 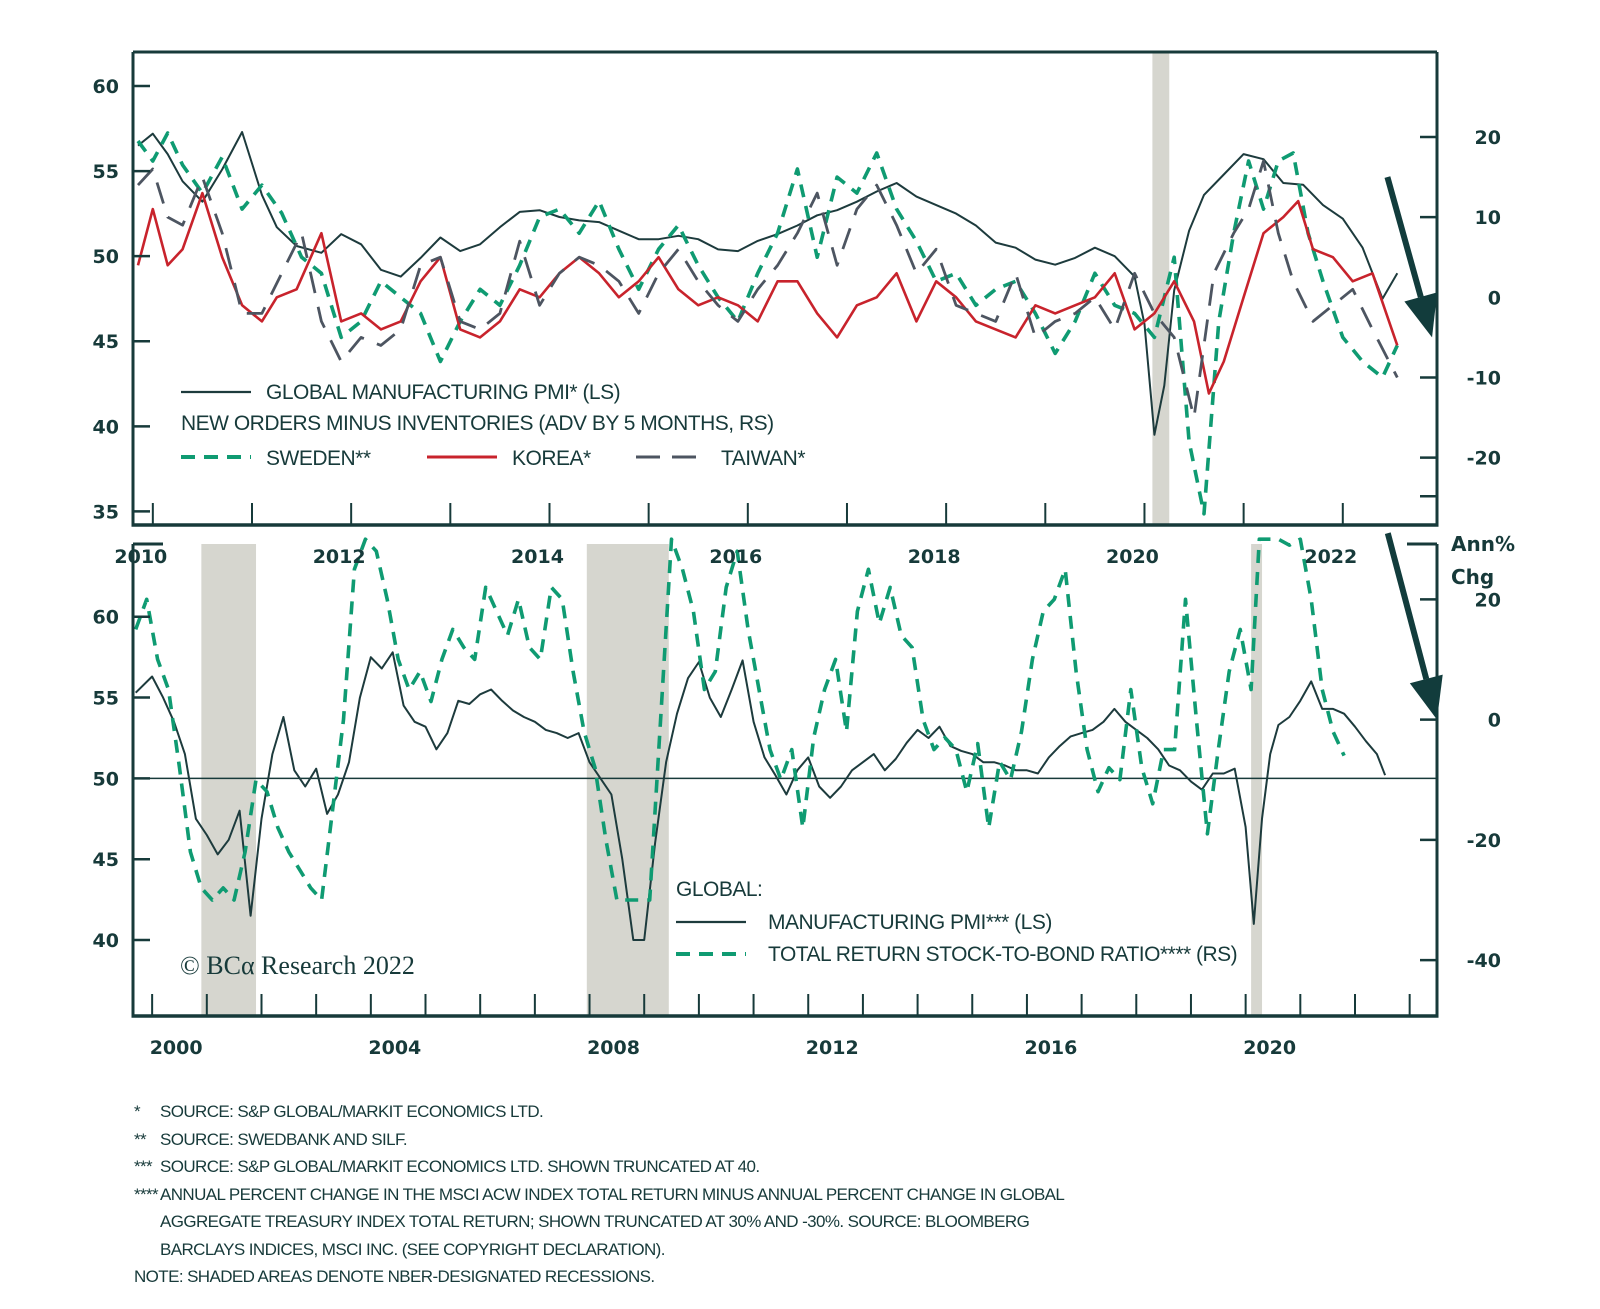 I want to click on copyright-watermark: © BCα Research 2022, so click(x=297, y=965).